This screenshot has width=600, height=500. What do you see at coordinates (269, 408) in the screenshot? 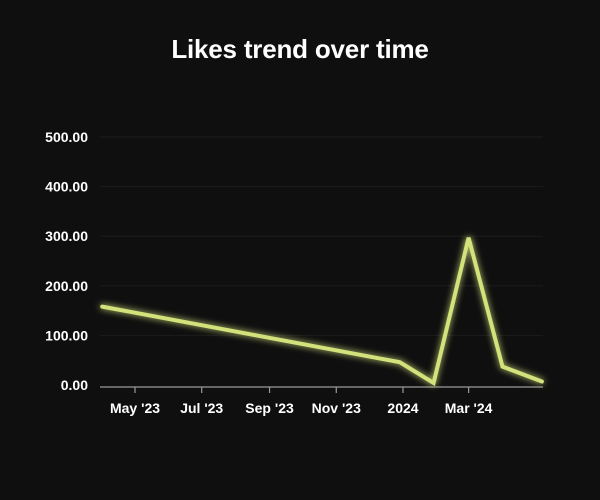
I see `x-tick-label: Sep '23` at bounding box center [269, 408].